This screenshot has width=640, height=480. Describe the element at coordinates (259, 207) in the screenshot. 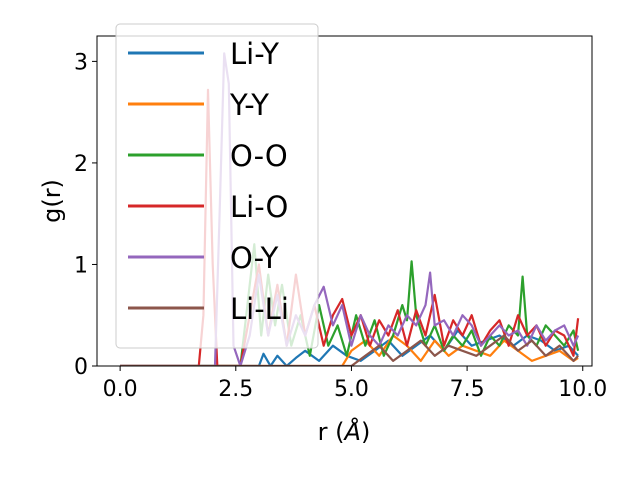

I see `legend-label-li-o: Li-O` at that location.